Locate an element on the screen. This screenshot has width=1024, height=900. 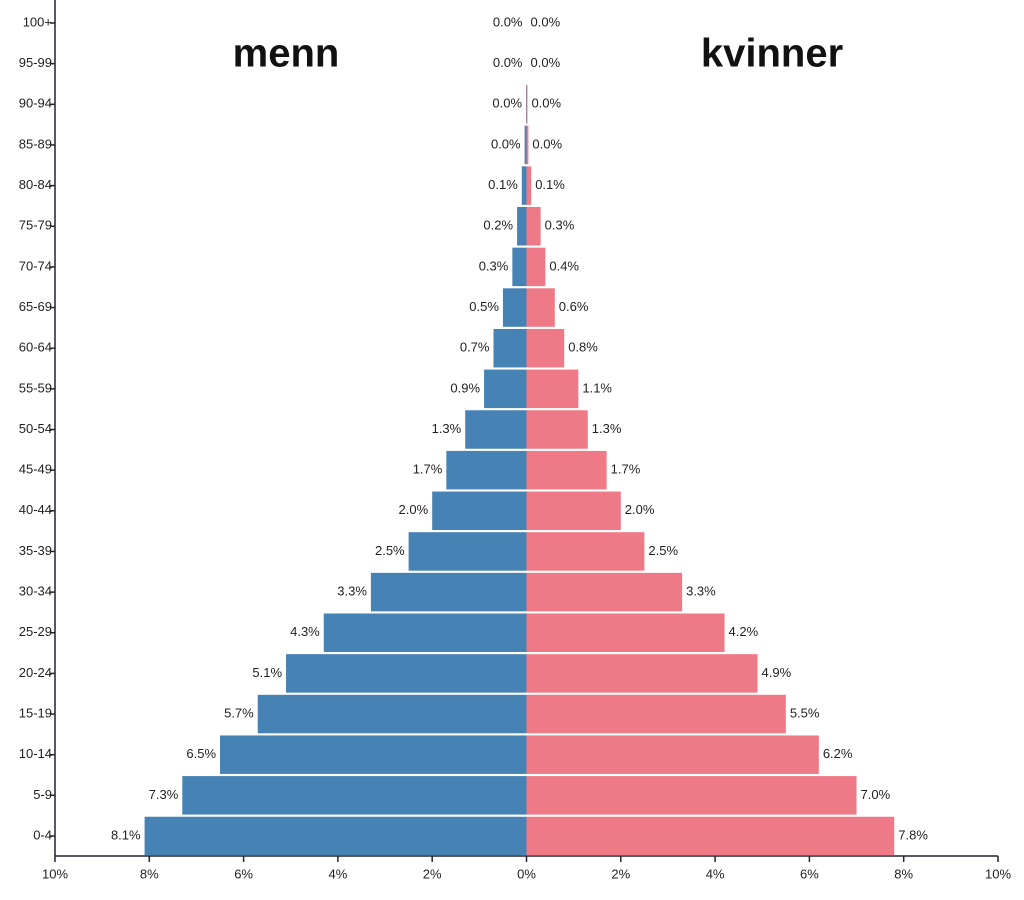
value-label: 7.8% is located at coordinates (913, 834).